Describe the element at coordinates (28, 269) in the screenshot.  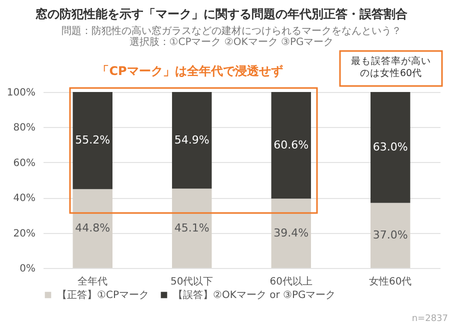
I see `y-tick-label: 0%` at that location.